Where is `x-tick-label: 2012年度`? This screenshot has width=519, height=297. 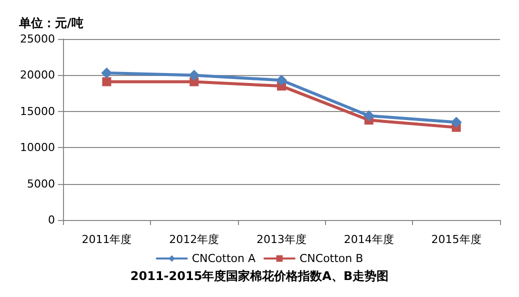 x-tick-label: 2012年度 is located at coordinates (194, 239).